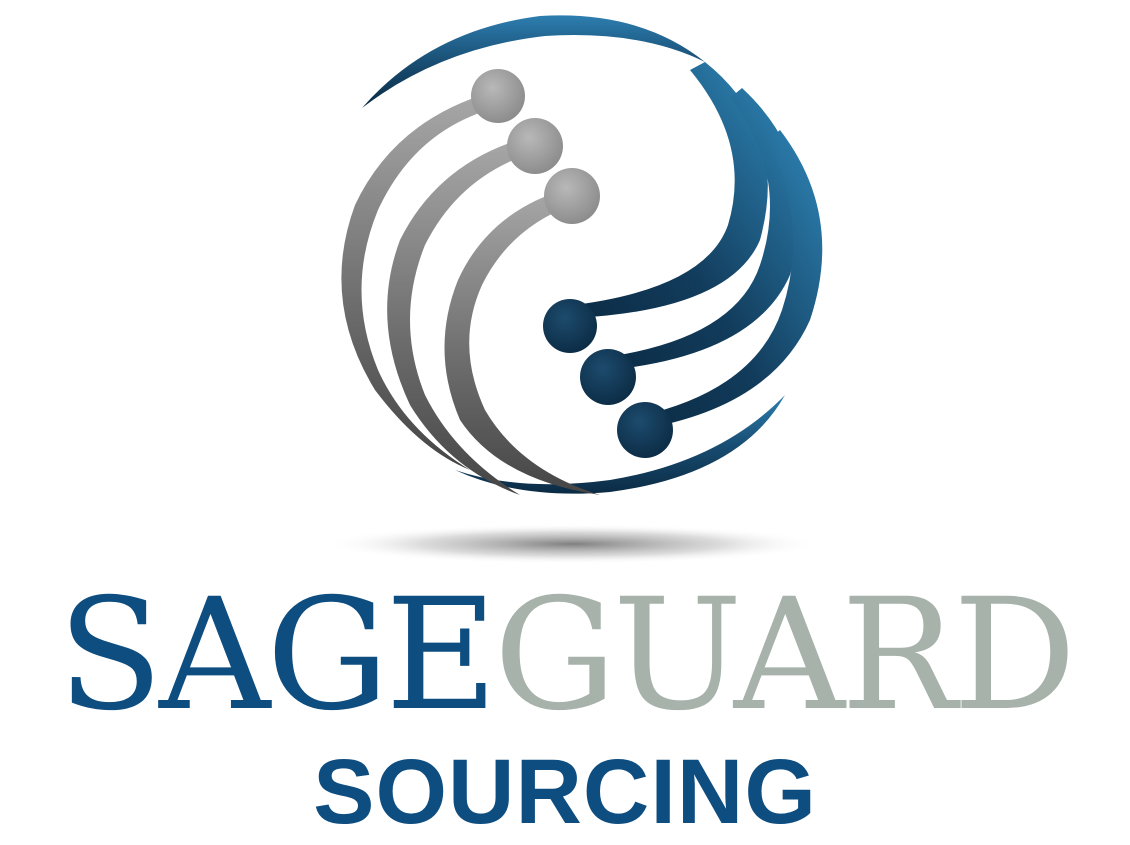 The image size is (1130, 845). I want to click on wordmark-secondary: GUARD, so click(785, 655).